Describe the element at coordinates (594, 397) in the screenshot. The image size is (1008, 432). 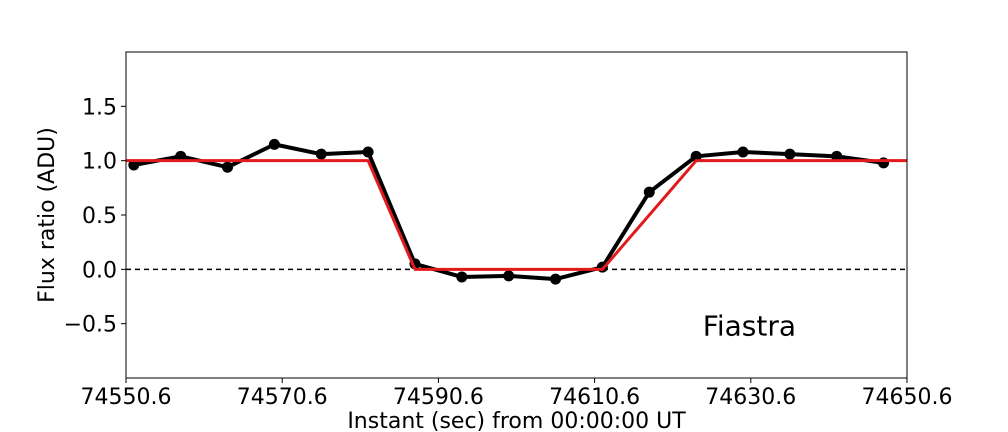
I see `x-tick-label: 74610.6` at that location.